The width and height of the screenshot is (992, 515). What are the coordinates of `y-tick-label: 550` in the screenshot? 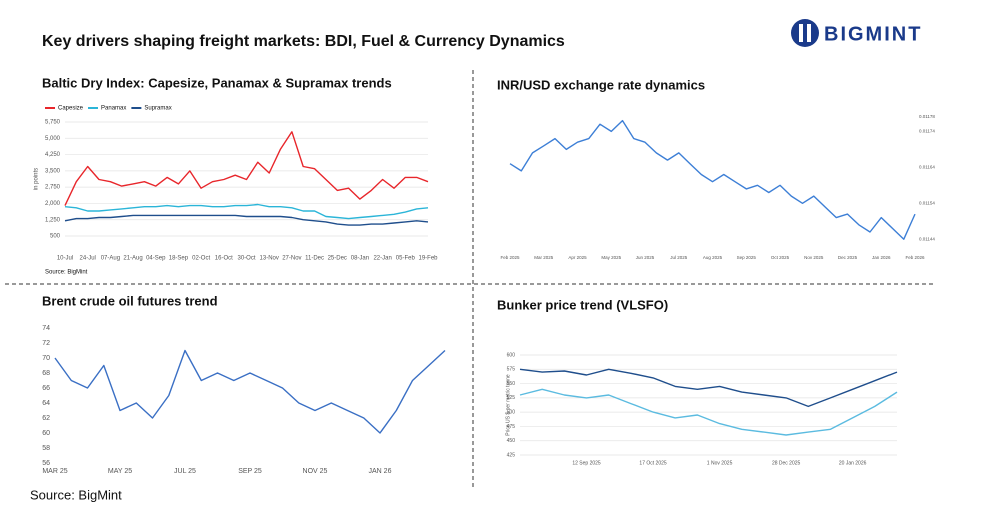 It's located at (511, 384).